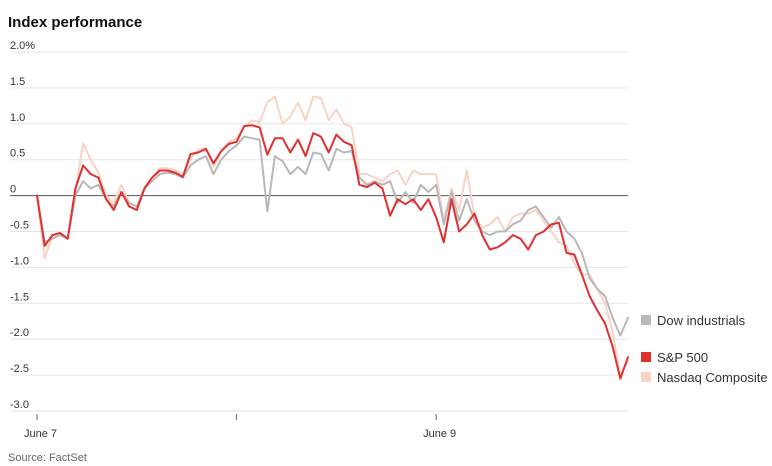  What do you see at coordinates (19, 333) in the screenshot?
I see `y-tick-label: -2.0` at bounding box center [19, 333].